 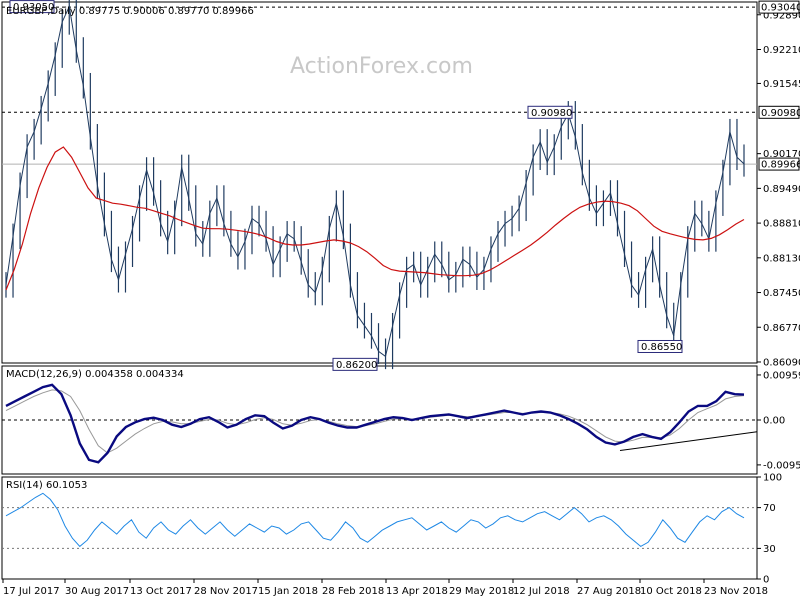 What do you see at coordinates (95, 374) in the screenshot?
I see `macd-title: MACD(12,26,9) 0.004358 0.004334` at bounding box center [95, 374].